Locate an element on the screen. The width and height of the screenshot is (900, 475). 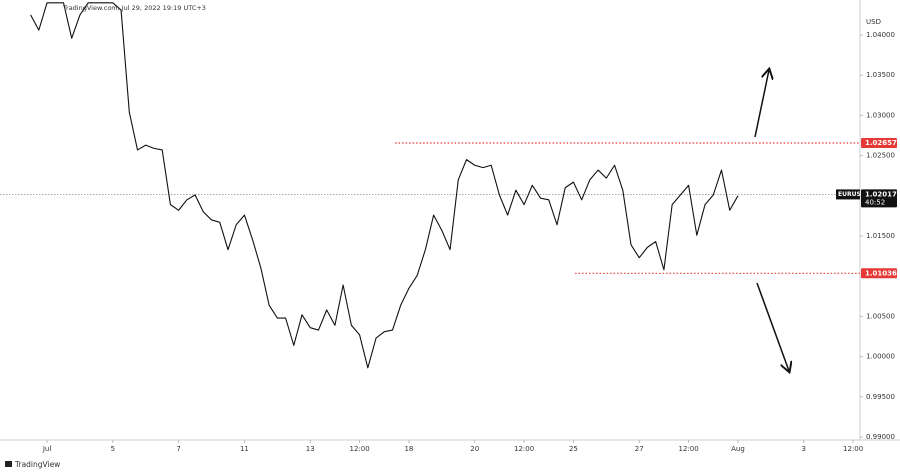
y-tick-label: 0.99000 is located at coordinates (880, 437).